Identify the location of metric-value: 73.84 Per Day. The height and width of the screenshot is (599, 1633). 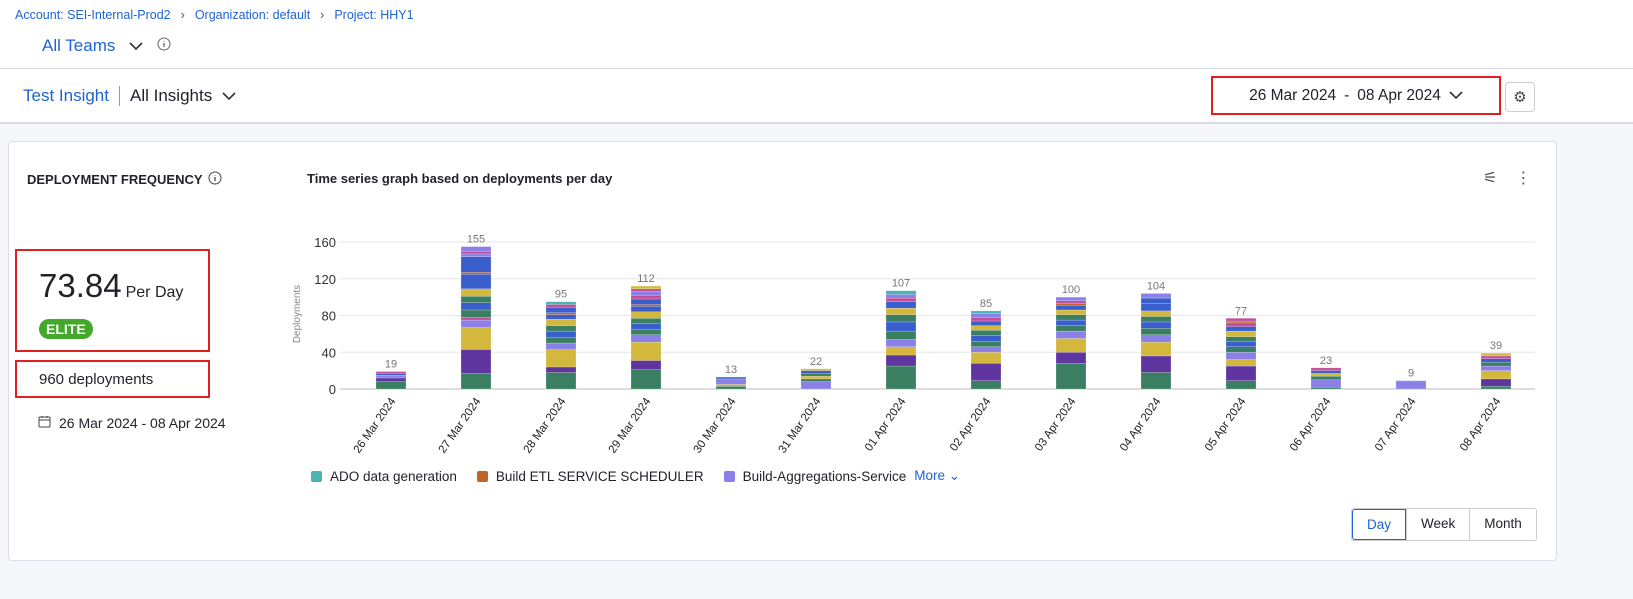
(111, 286).